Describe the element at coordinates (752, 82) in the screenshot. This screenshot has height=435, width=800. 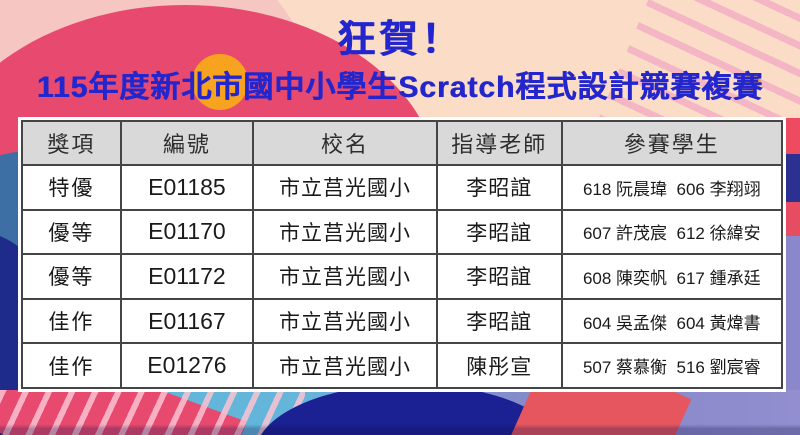
I see `orange-dot` at that location.